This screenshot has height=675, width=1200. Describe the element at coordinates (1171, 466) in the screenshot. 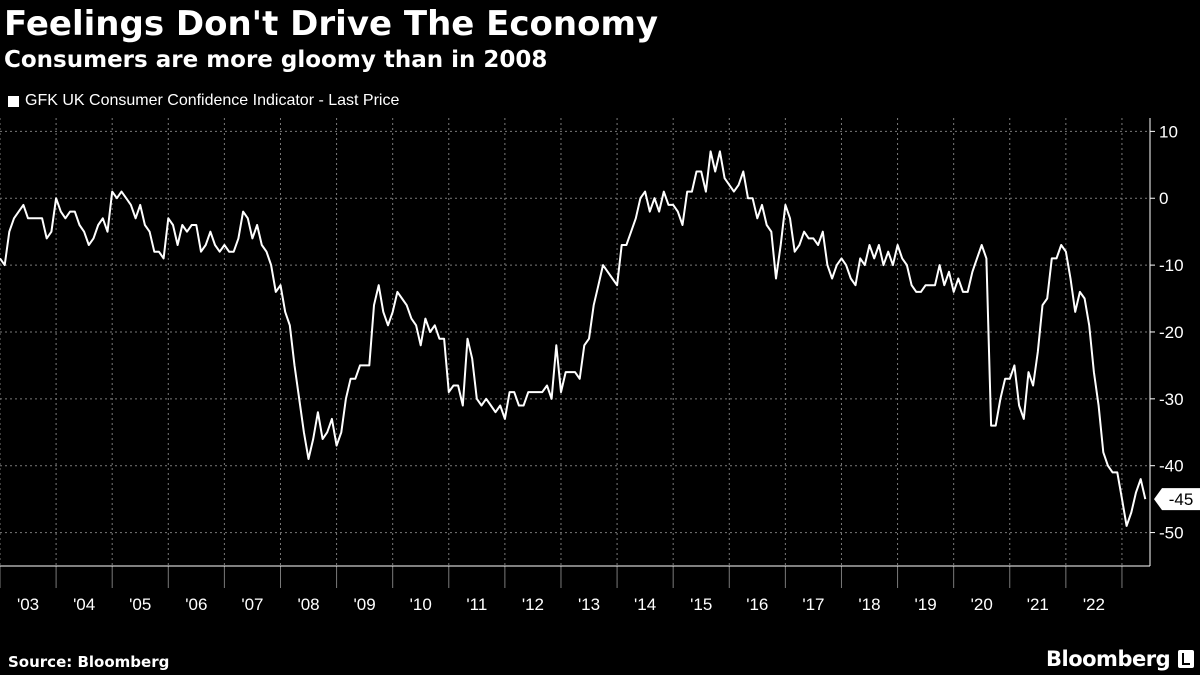

I see `y-tick-label: -40` at that location.